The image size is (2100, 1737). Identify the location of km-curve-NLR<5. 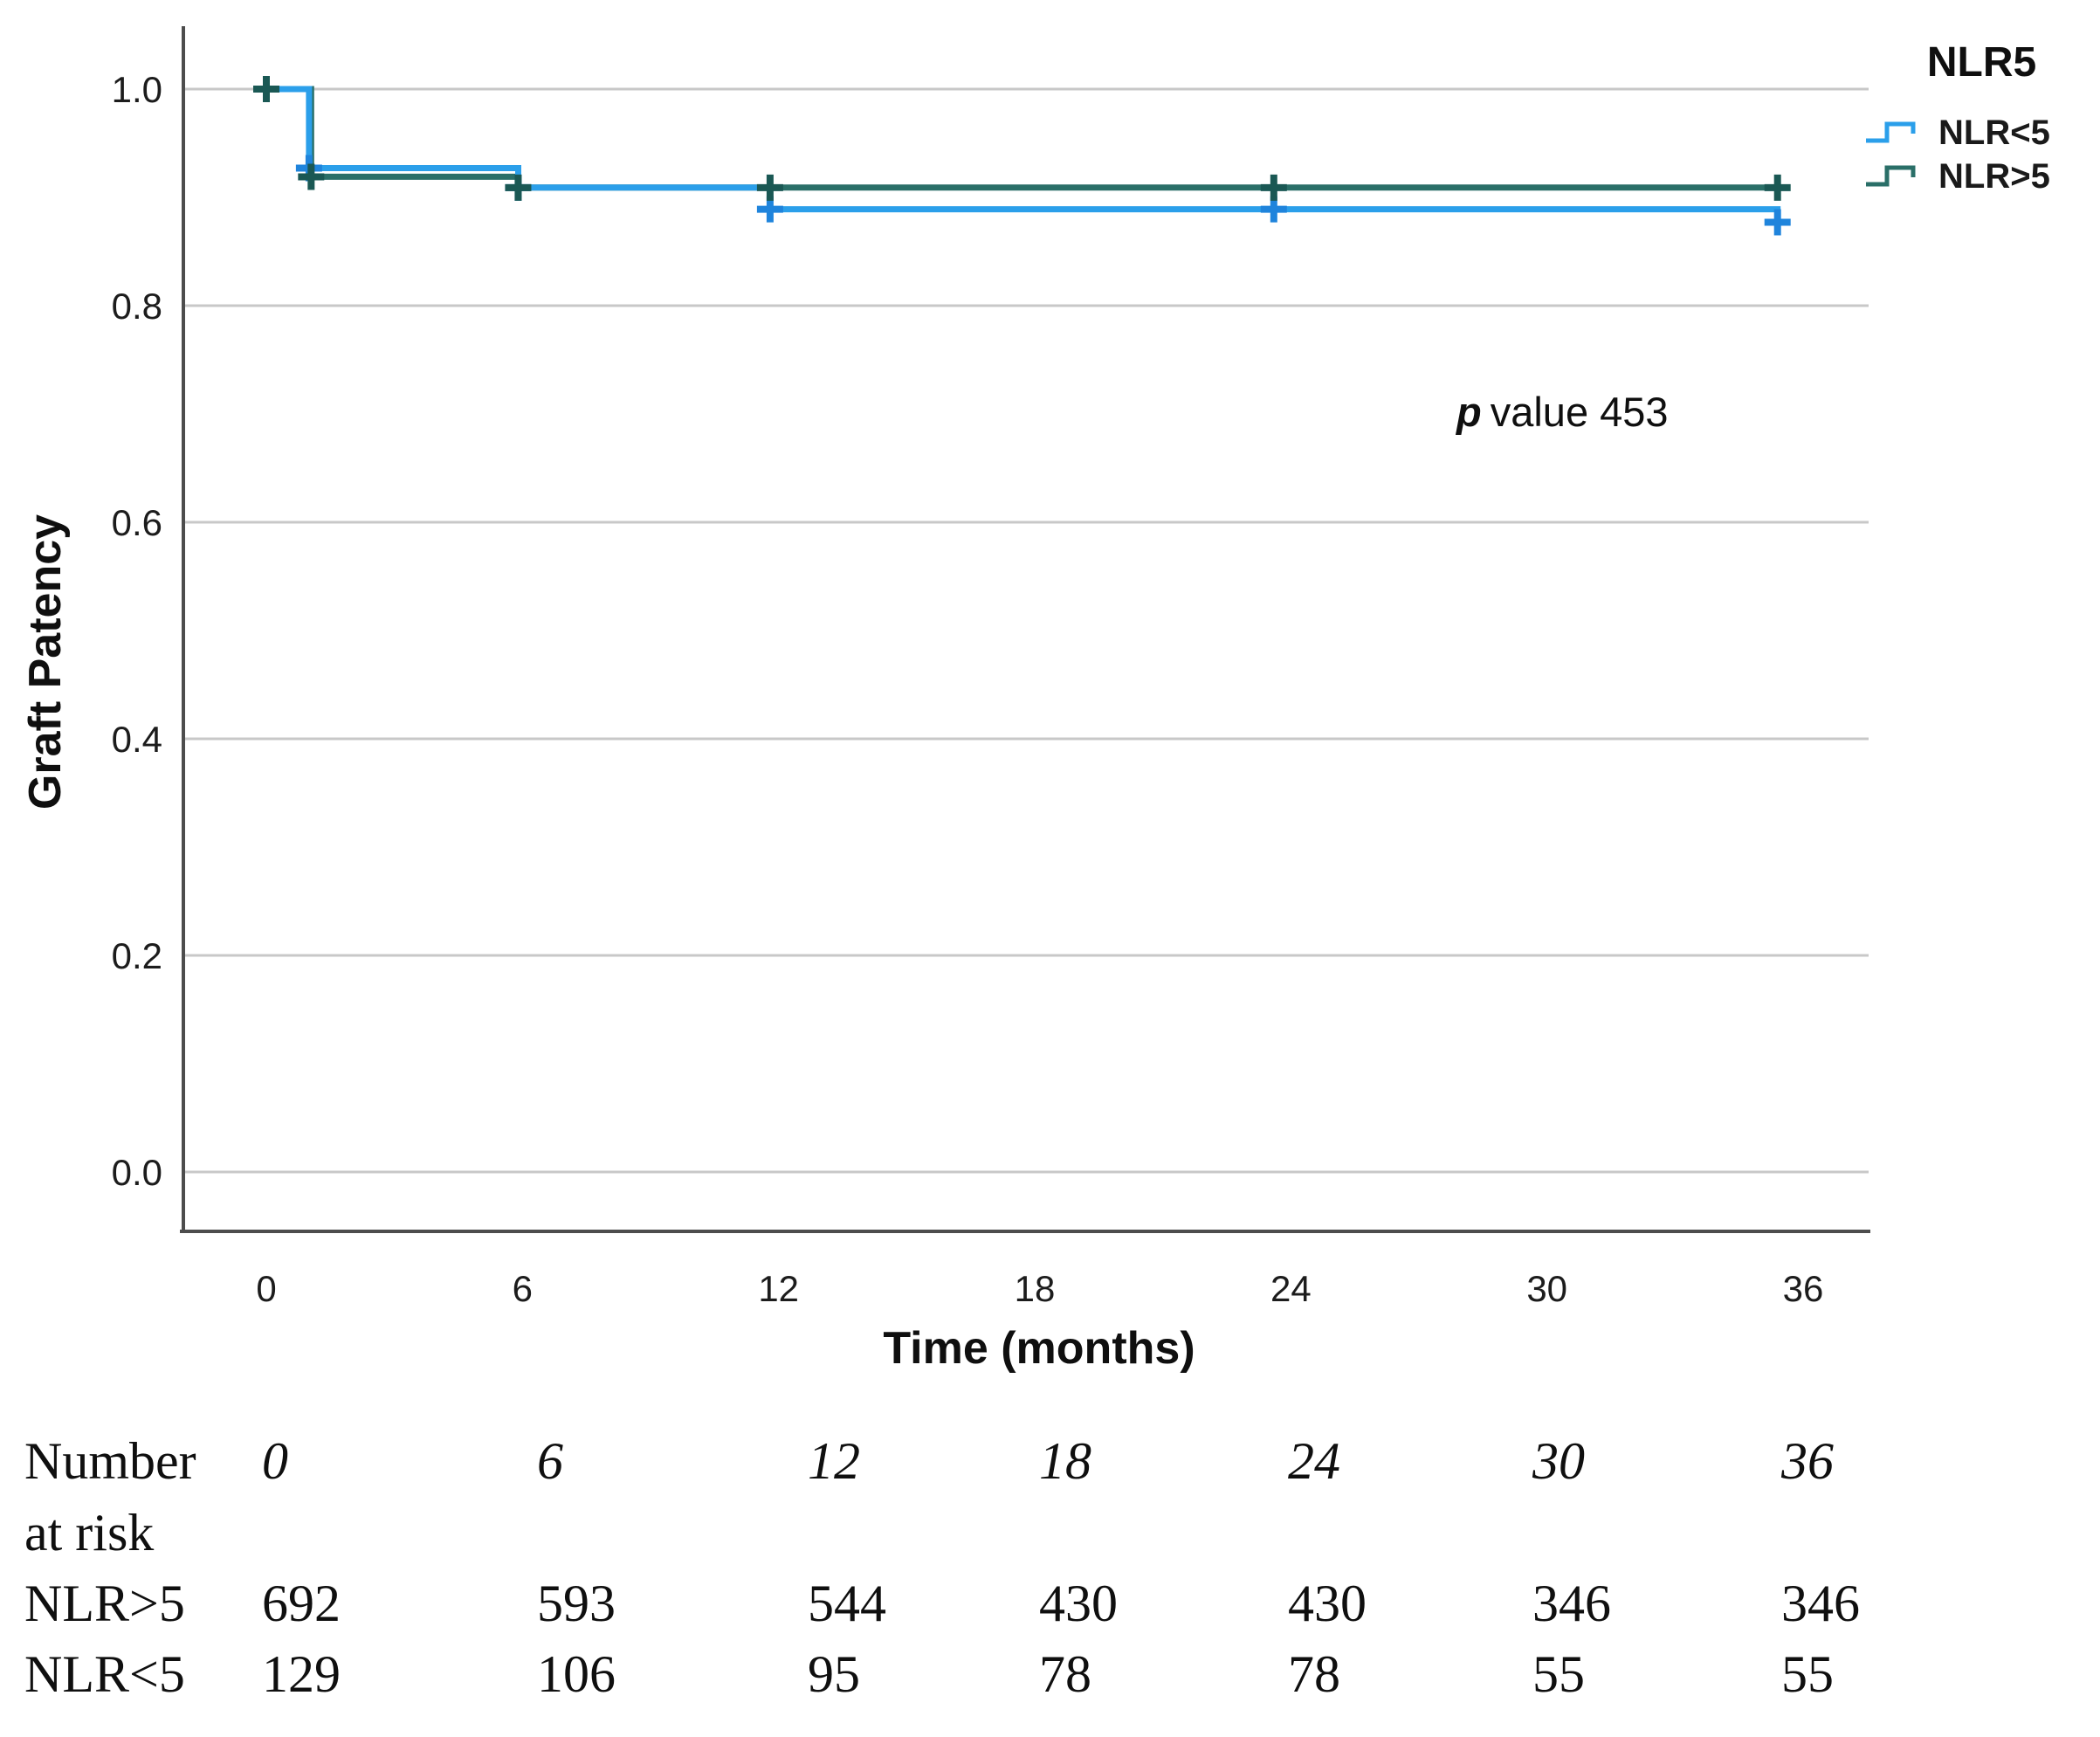
(1026, 156).